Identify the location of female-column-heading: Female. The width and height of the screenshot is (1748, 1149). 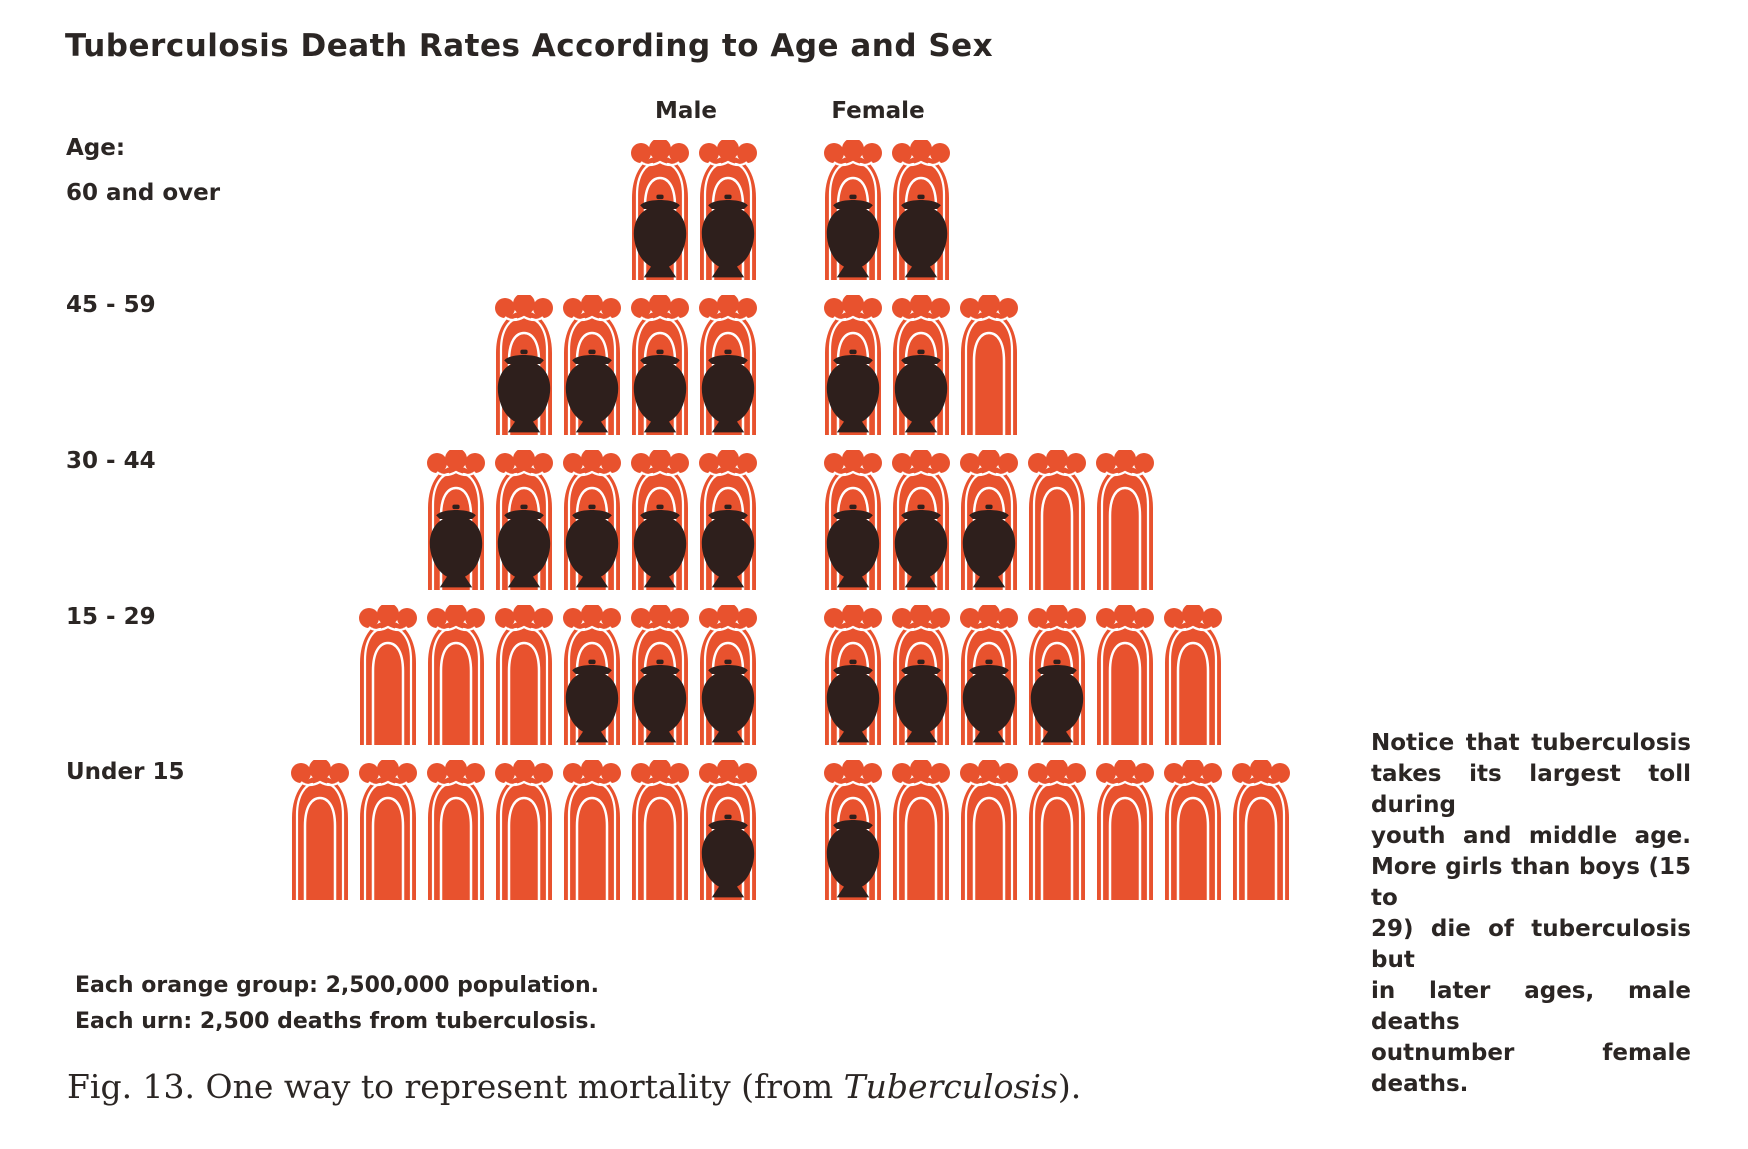
(878, 111).